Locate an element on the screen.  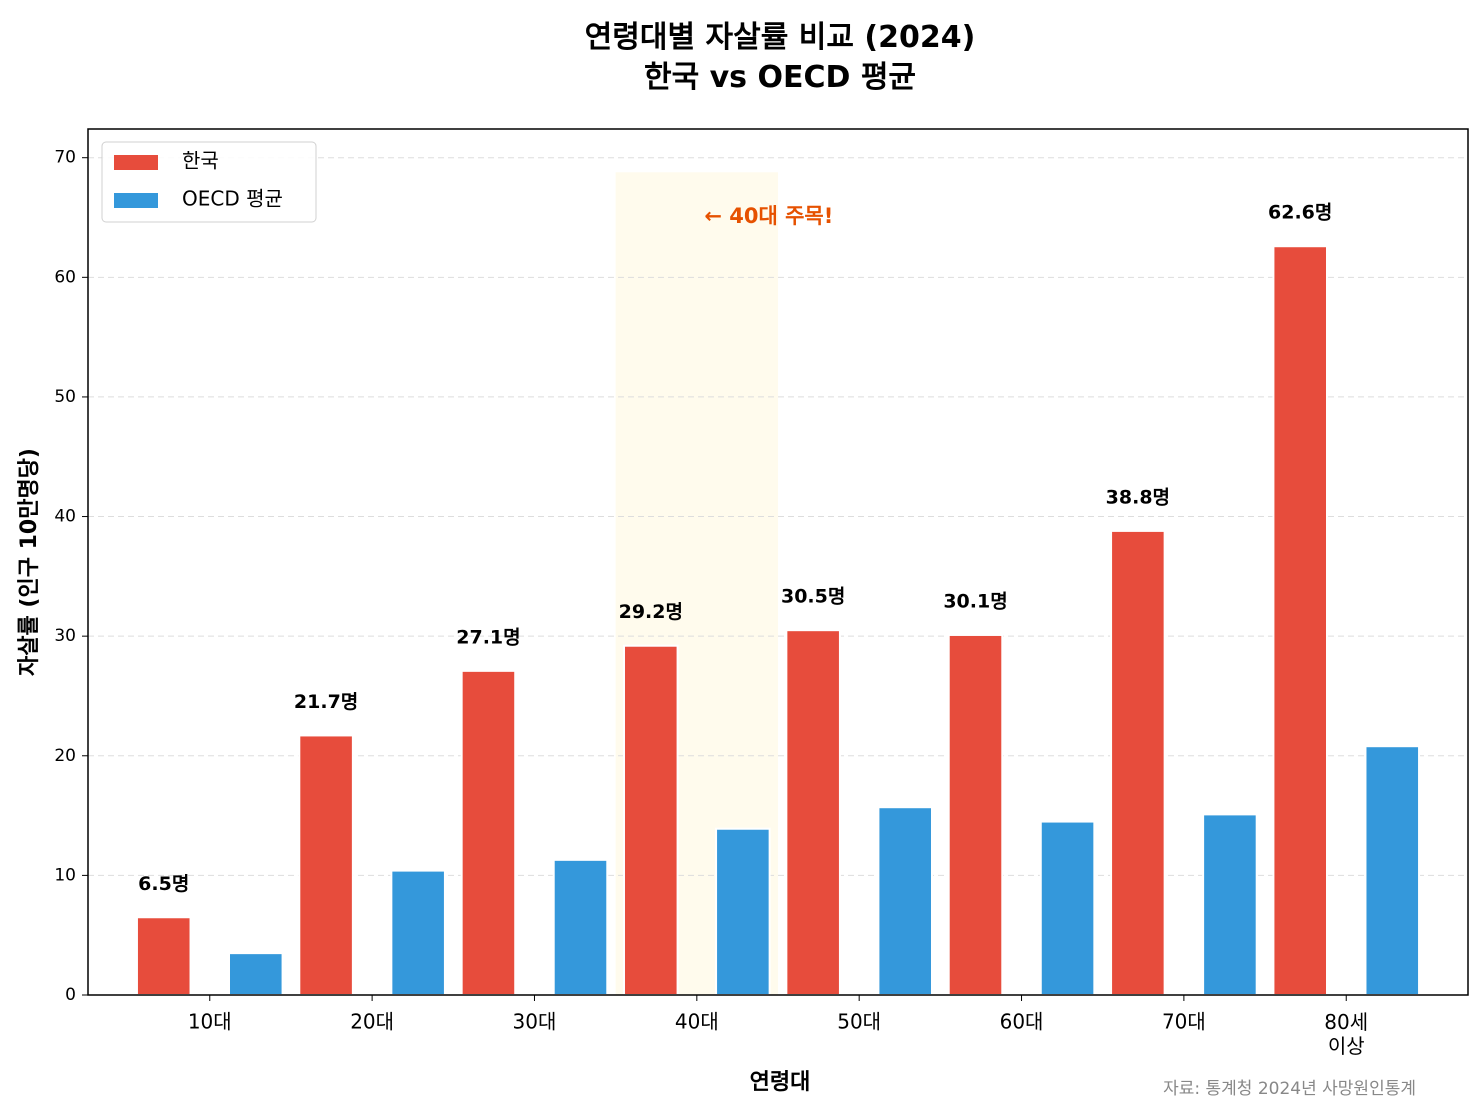
legend-label: OECD 평균 is located at coordinates (232, 199).